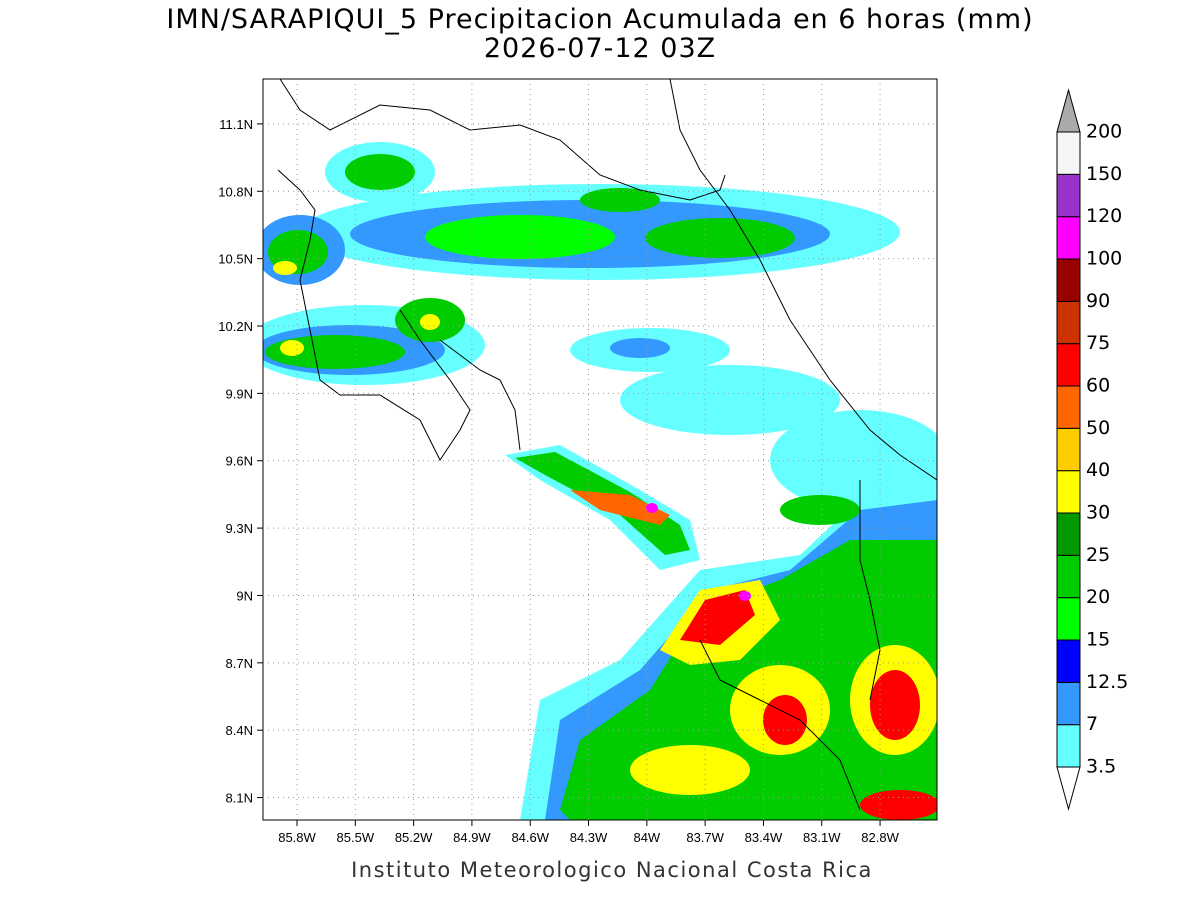 The width and height of the screenshot is (1200, 900). What do you see at coordinates (1107, 682) in the screenshot?
I see `colorbar-label: 12.5` at bounding box center [1107, 682].